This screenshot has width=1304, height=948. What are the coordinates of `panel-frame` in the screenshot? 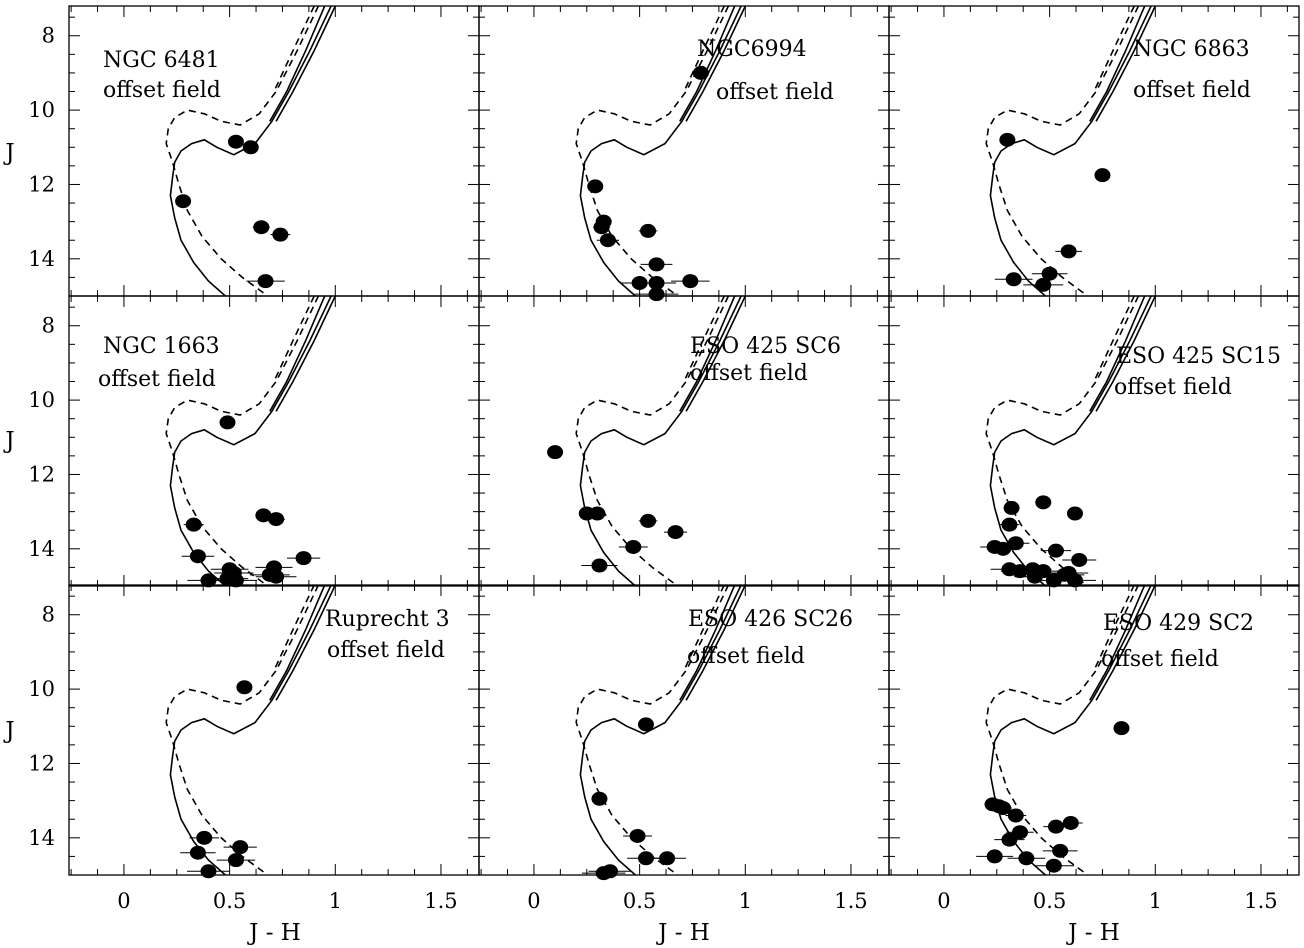 It's located at (684, 151).